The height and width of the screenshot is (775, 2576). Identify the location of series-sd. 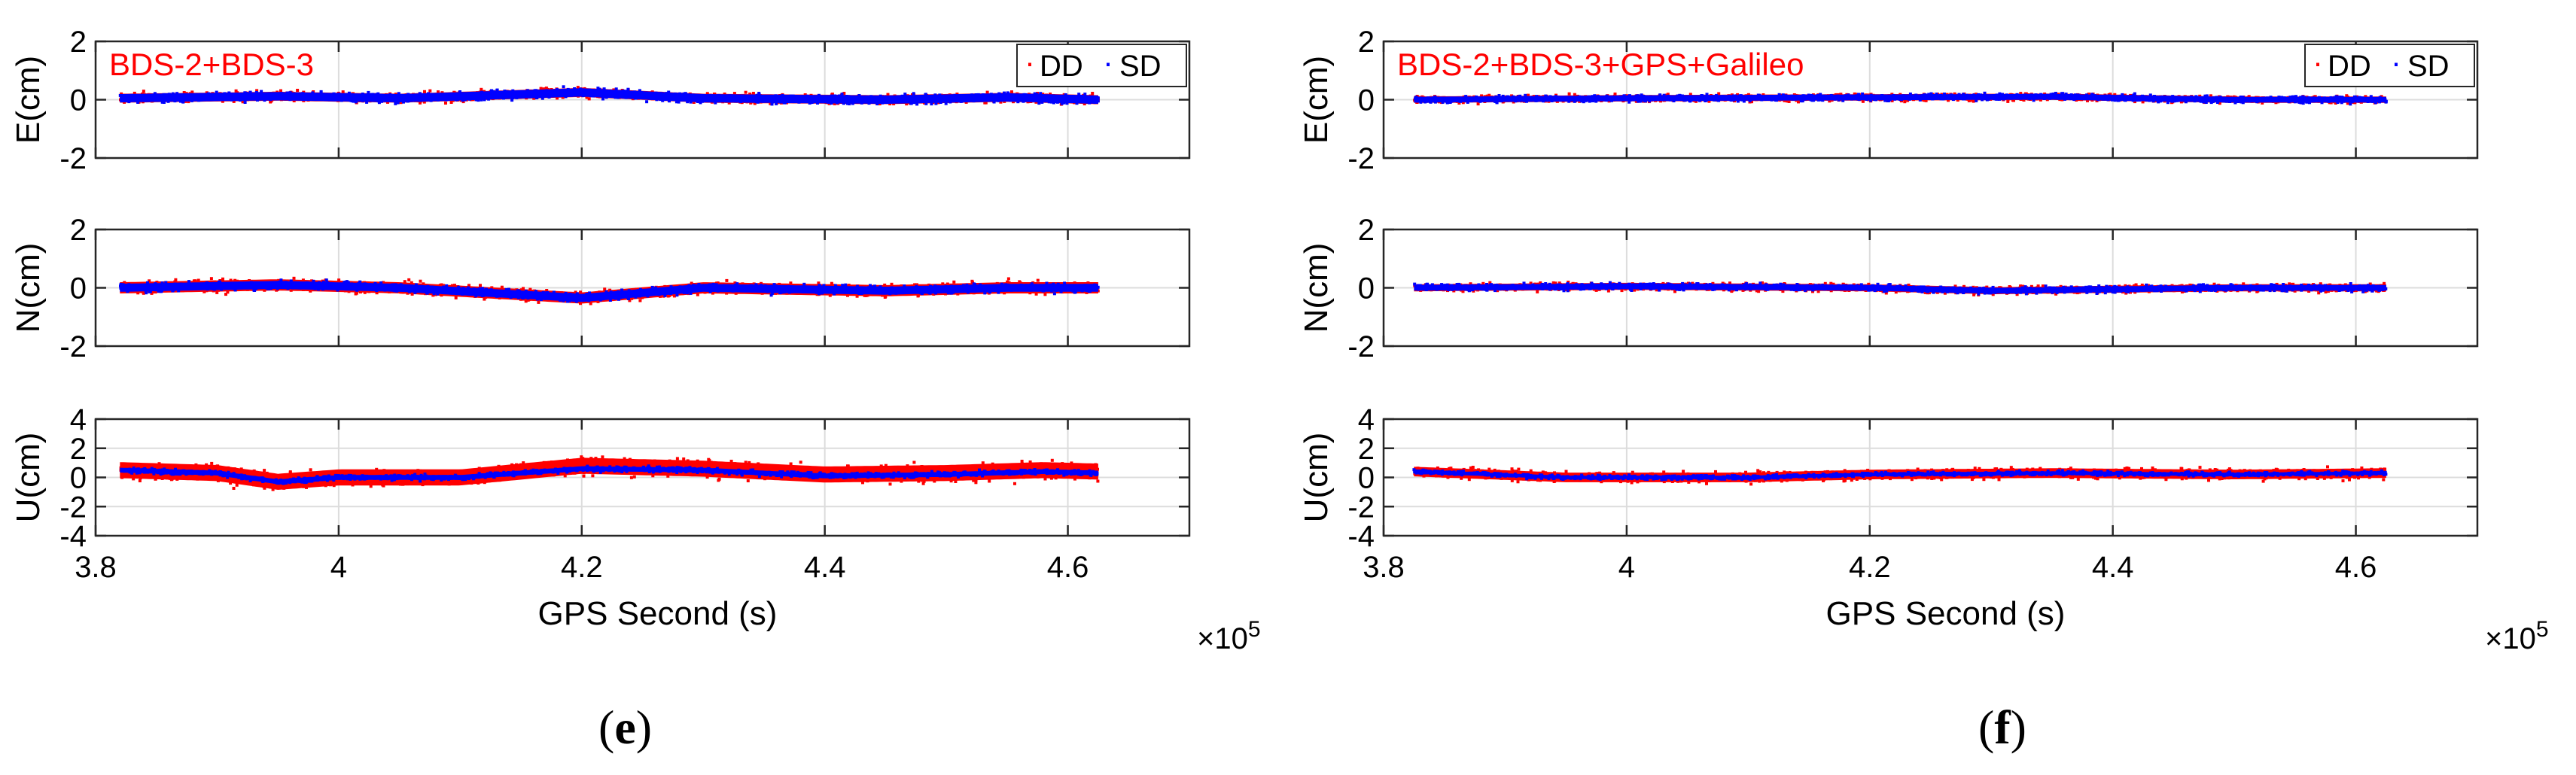
(609, 95).